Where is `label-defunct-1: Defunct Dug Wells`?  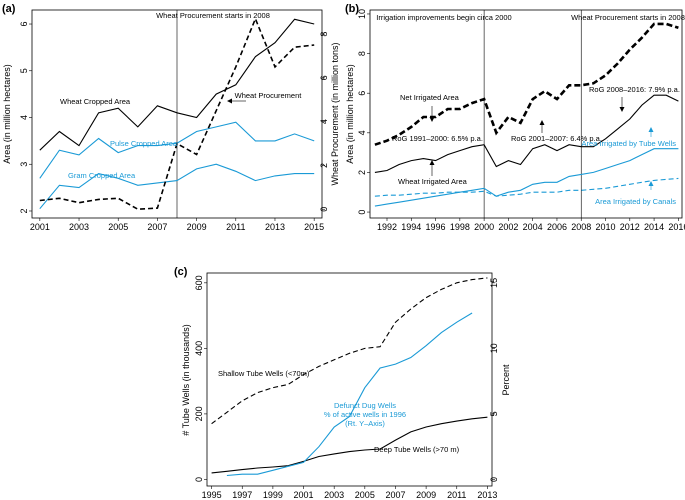
label-defunct-1: Defunct Dug Wells is located at coordinates (365, 405).